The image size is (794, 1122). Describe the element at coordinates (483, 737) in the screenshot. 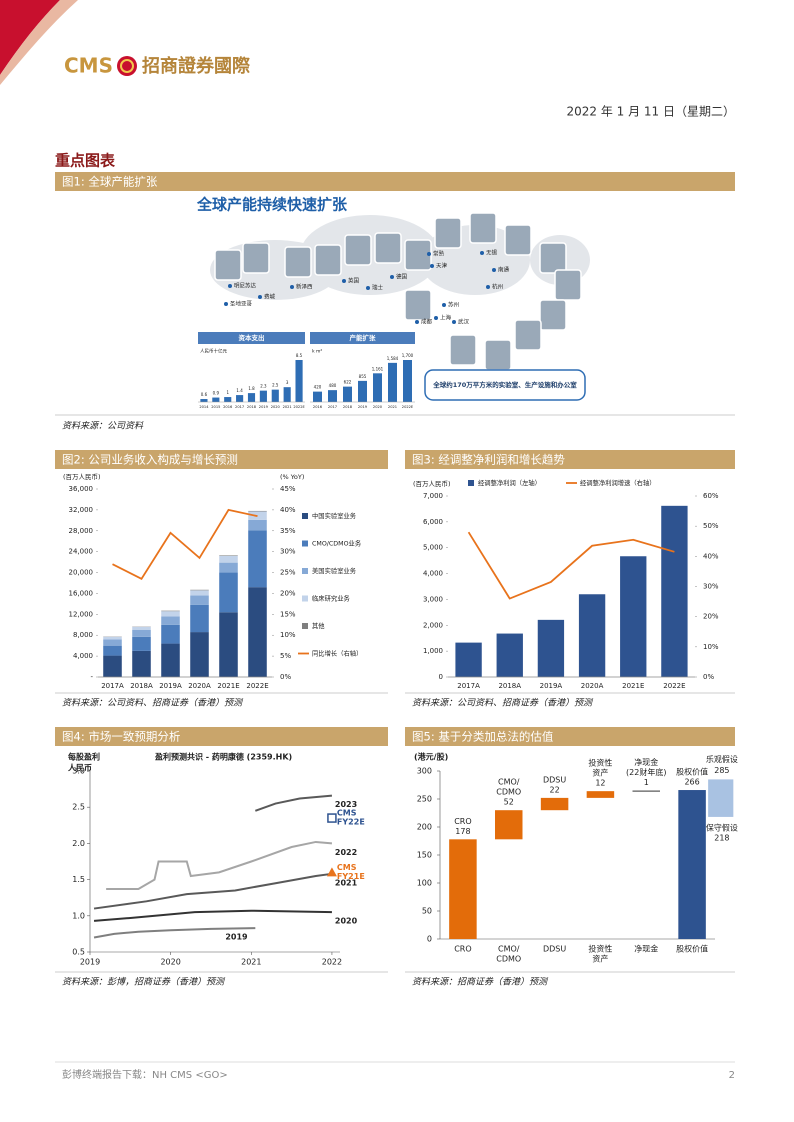

I see `figure-title: 图5: 基于分类加总法的估值` at that location.